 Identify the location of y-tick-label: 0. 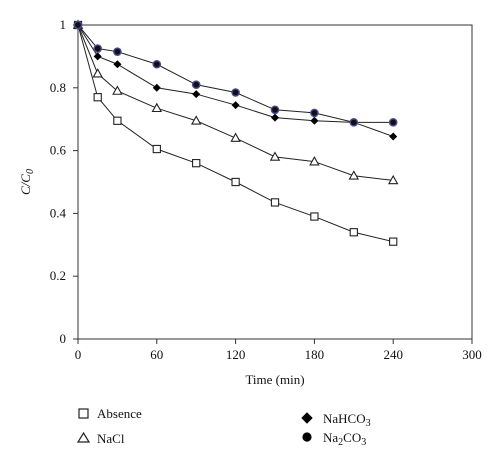
(63, 338).